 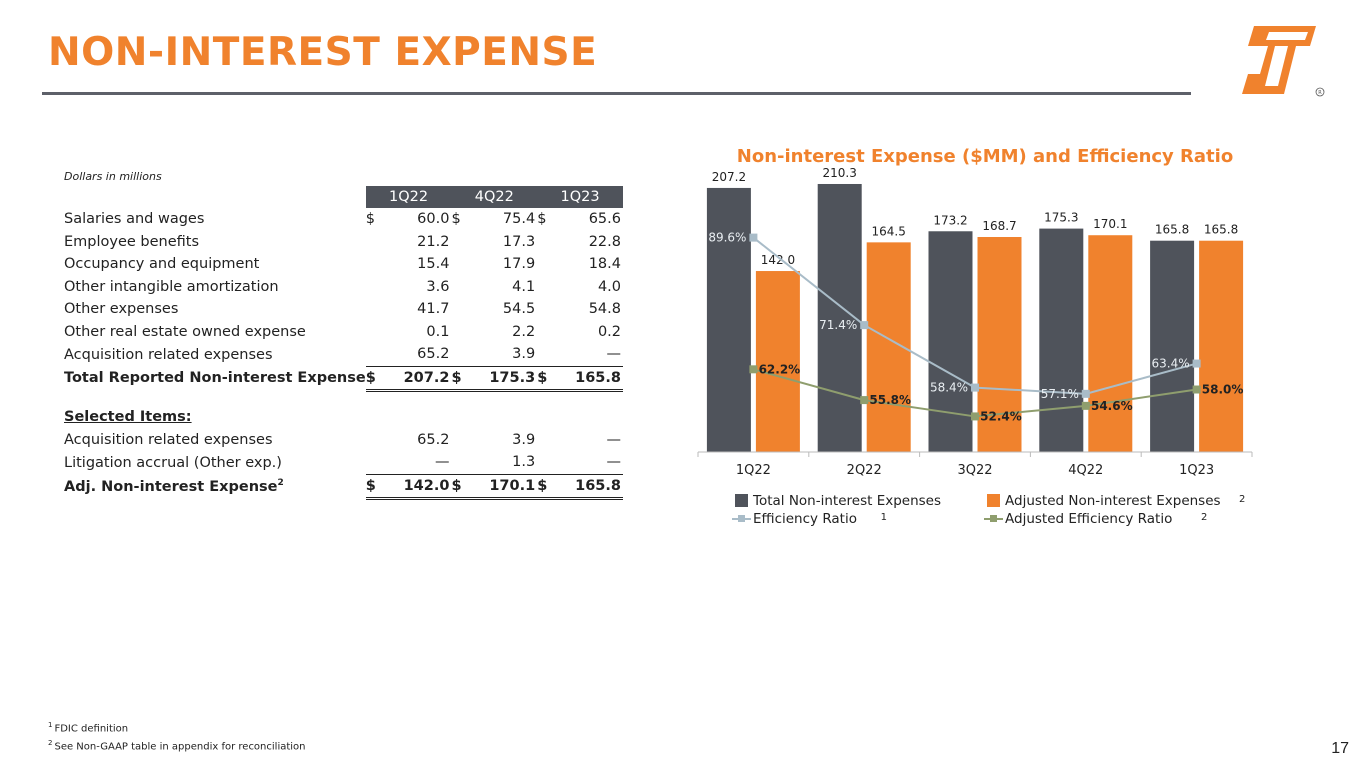 I want to click on bar-label: 173.2, so click(x=950, y=220).